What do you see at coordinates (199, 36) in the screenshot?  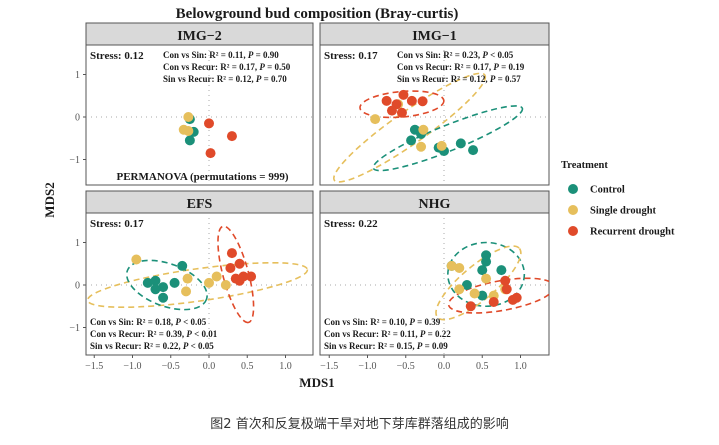 I see `facet-strip-label: IMG−2` at bounding box center [199, 36].